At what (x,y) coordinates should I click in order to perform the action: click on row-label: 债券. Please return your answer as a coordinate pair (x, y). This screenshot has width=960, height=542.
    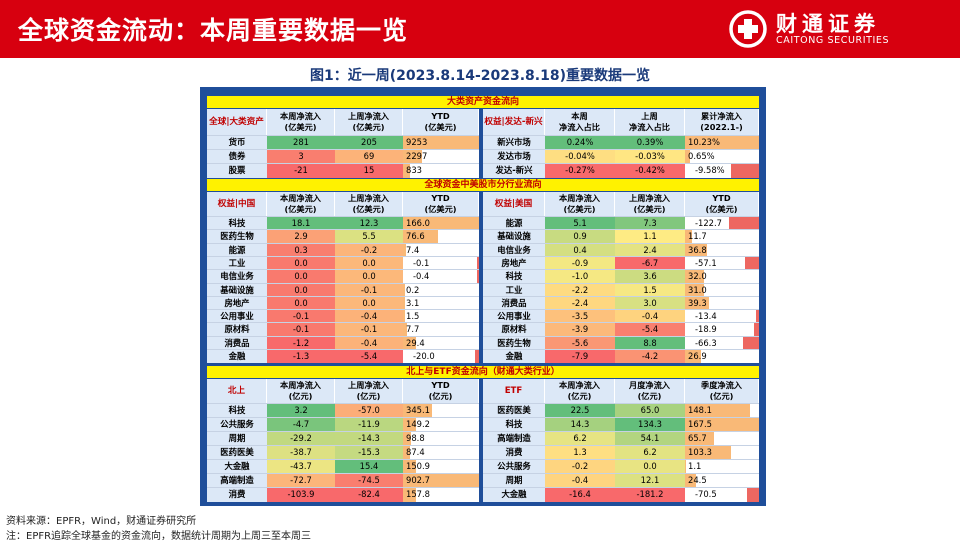
    Looking at the image, I should click on (237, 157).